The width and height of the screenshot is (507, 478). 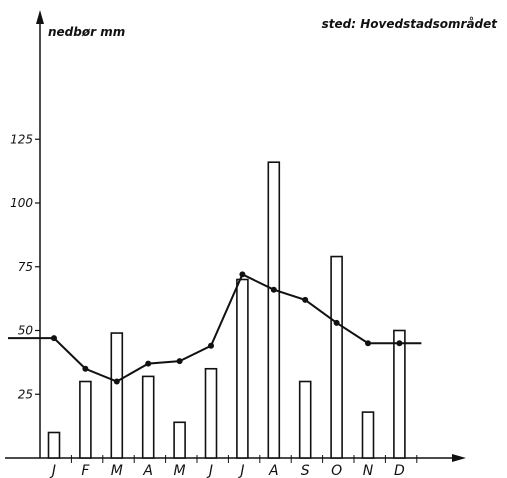 What do you see at coordinates (40, 17) in the screenshot?
I see `y-axis-arrow` at bounding box center [40, 17].